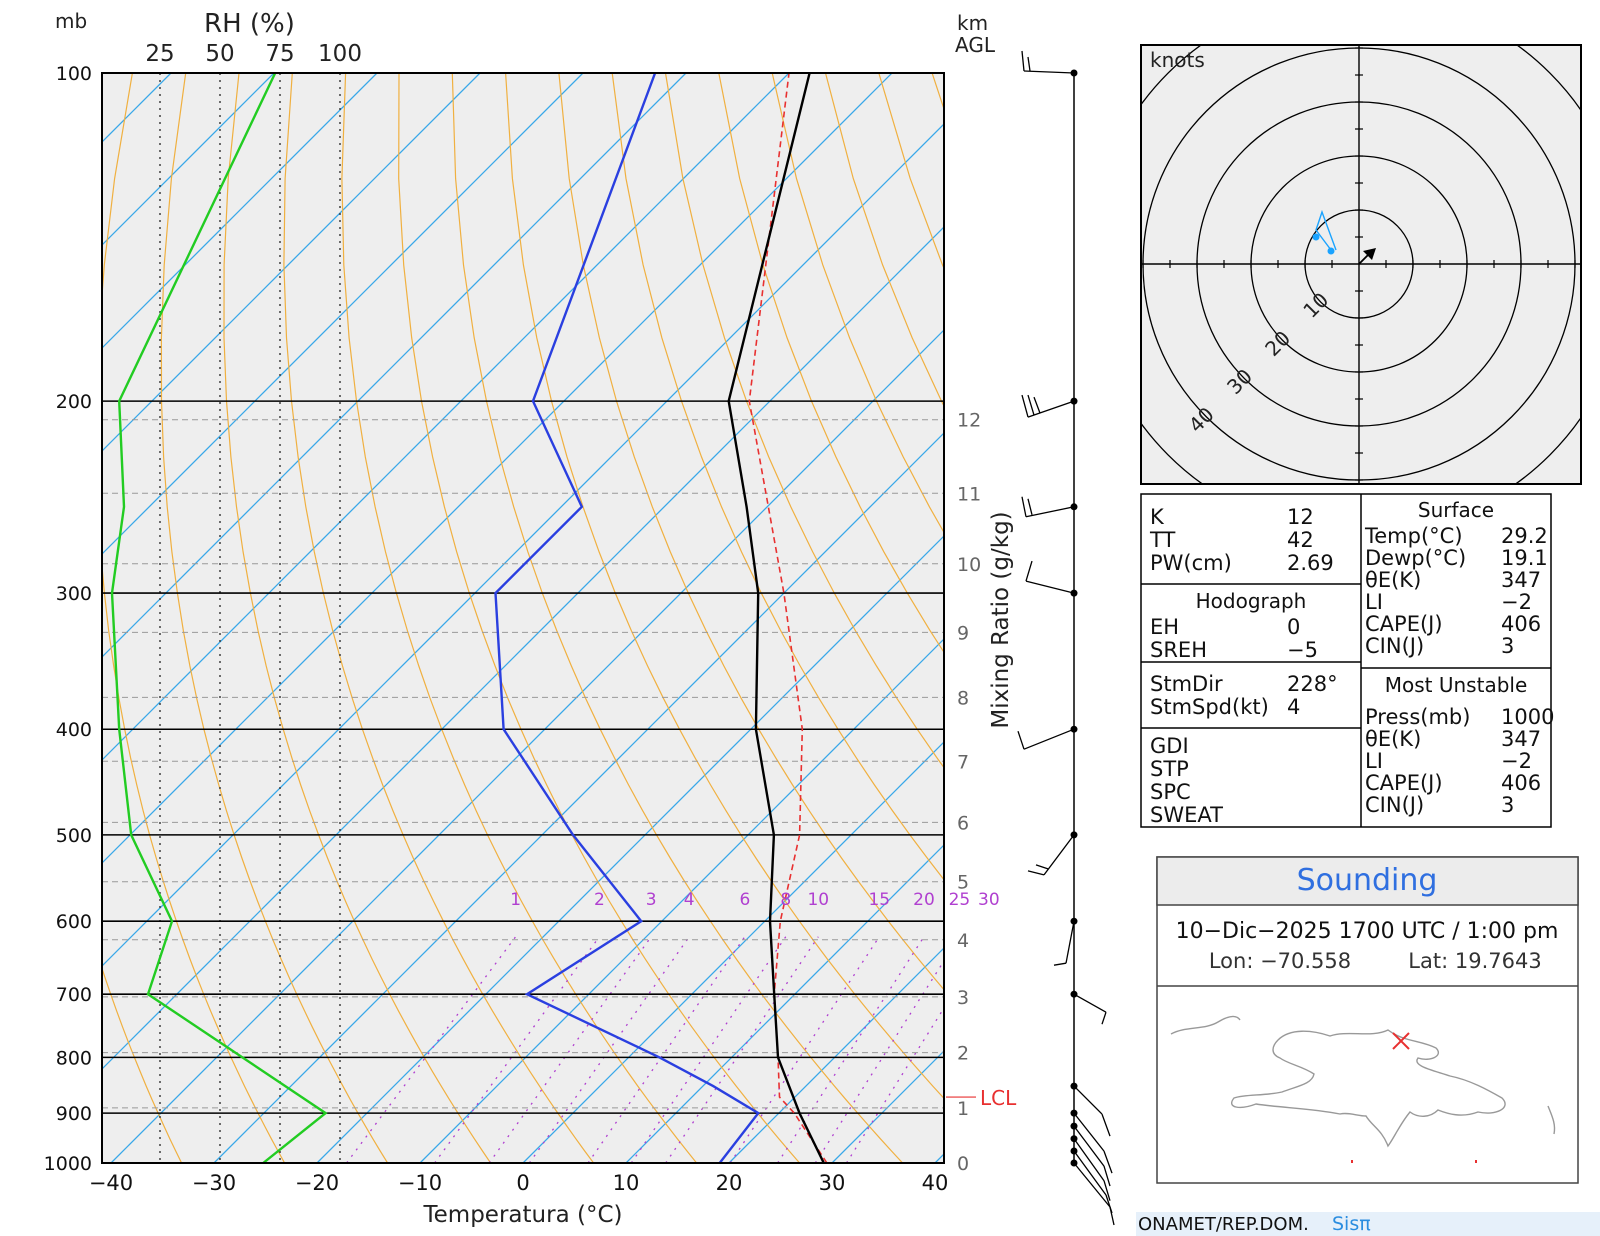 The image size is (1600, 1236). Describe the element at coordinates (1368, 1224) in the screenshot. I see `footer: ONAMET/REP.DOM. Sisπ` at that location.